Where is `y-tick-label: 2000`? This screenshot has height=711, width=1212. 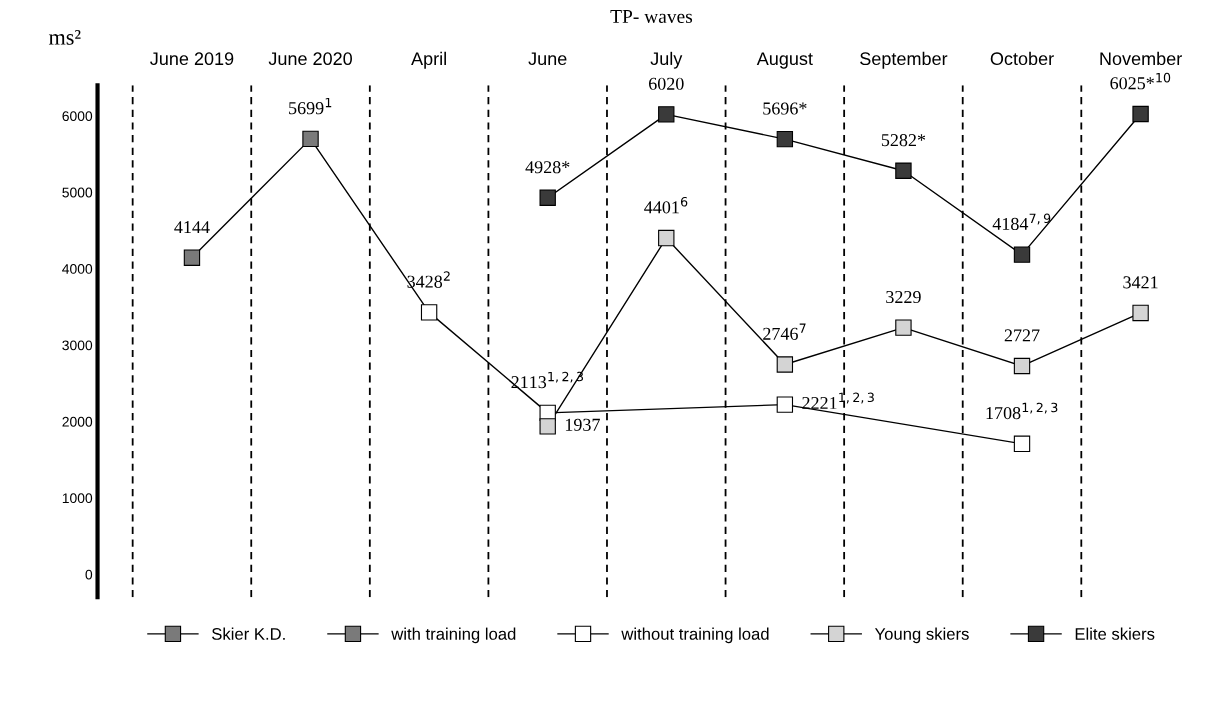
y-tick-label: 2000 is located at coordinates (77, 421).